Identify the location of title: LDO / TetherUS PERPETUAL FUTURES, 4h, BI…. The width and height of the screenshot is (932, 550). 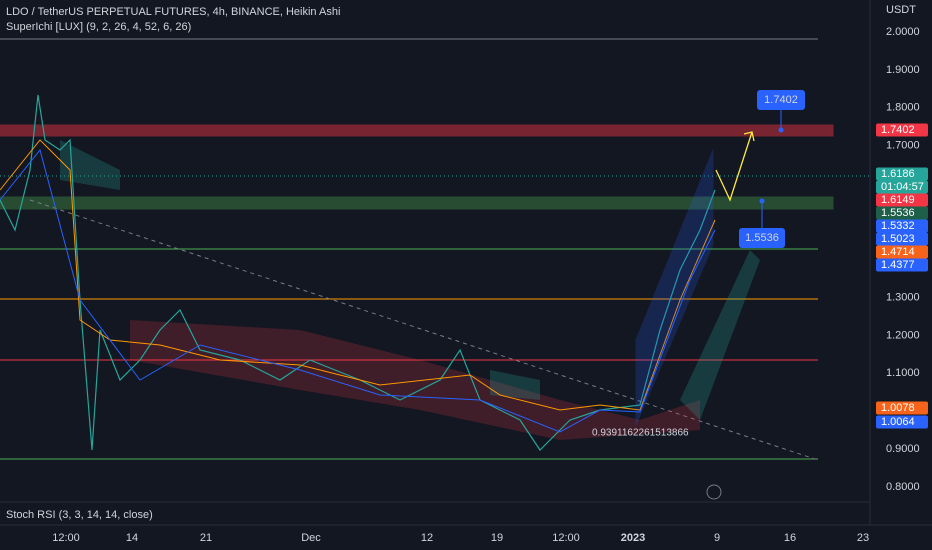
(173, 12).